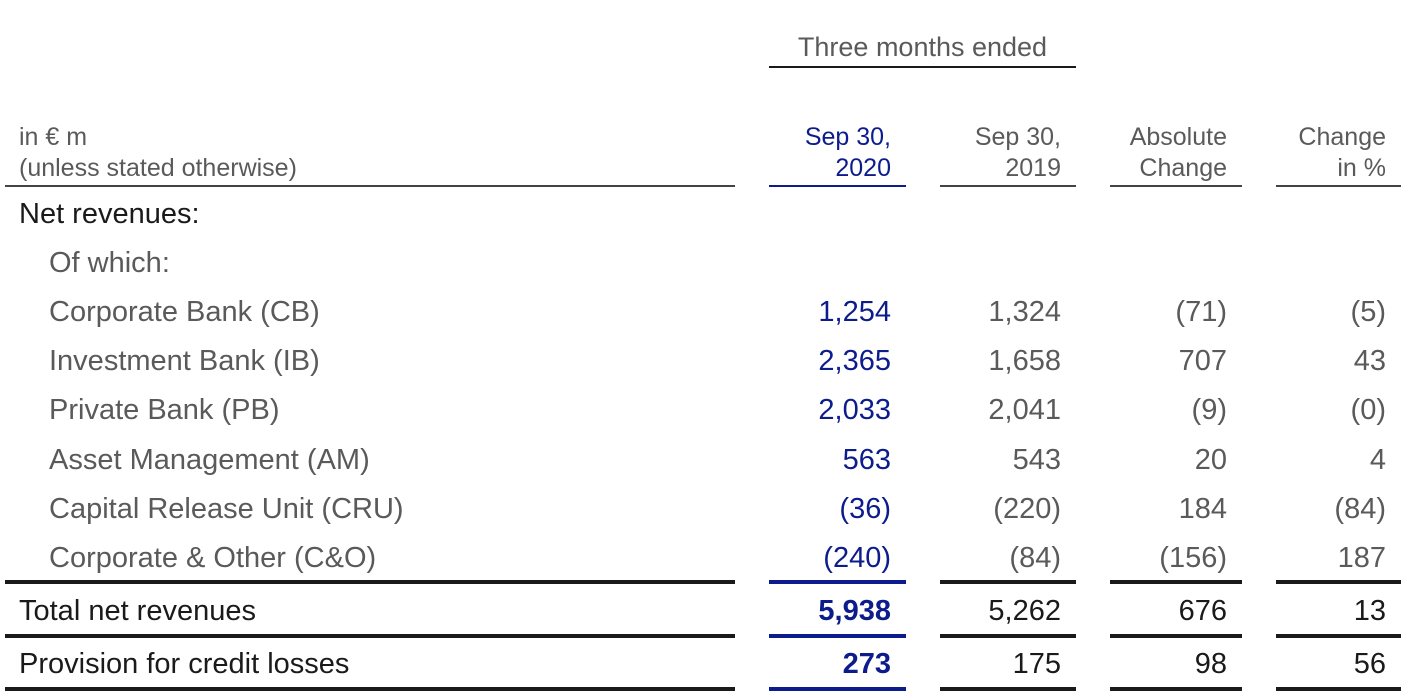  What do you see at coordinates (854, 611) in the screenshot?
I see `total-value-2020: 5,938` at bounding box center [854, 611].